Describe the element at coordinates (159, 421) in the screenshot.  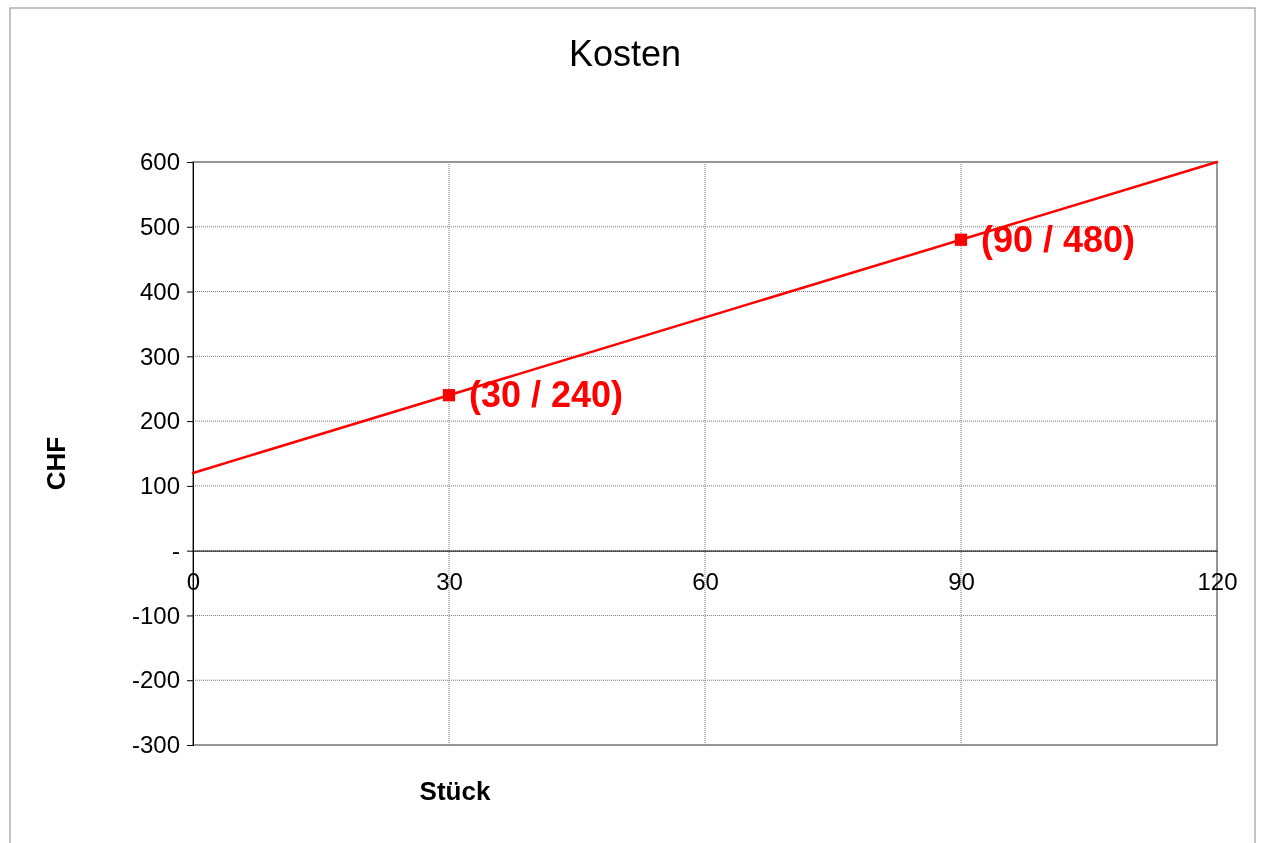
I see `y-tick-label: 200` at that location.